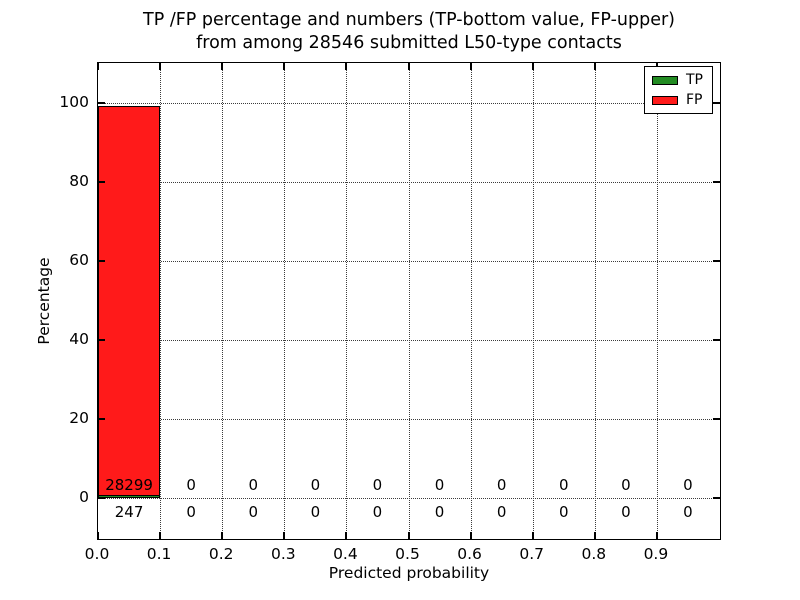  What do you see at coordinates (656, 554) in the screenshot?
I see `x-tick-label: 0.9` at bounding box center [656, 554].